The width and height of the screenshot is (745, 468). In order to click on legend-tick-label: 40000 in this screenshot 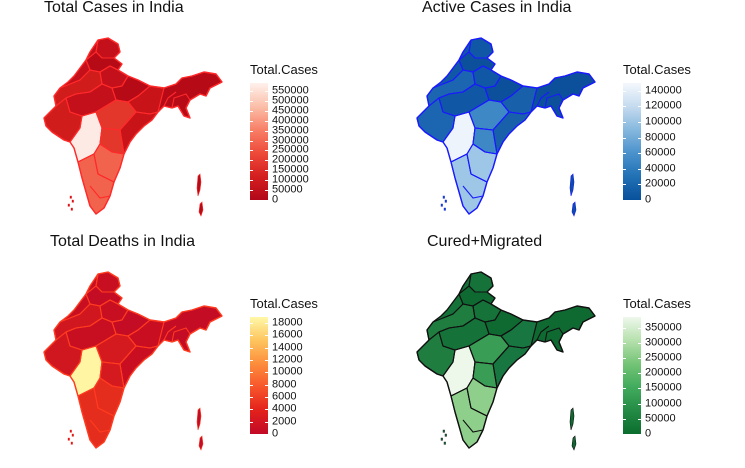, I will do `click(660, 168)`.